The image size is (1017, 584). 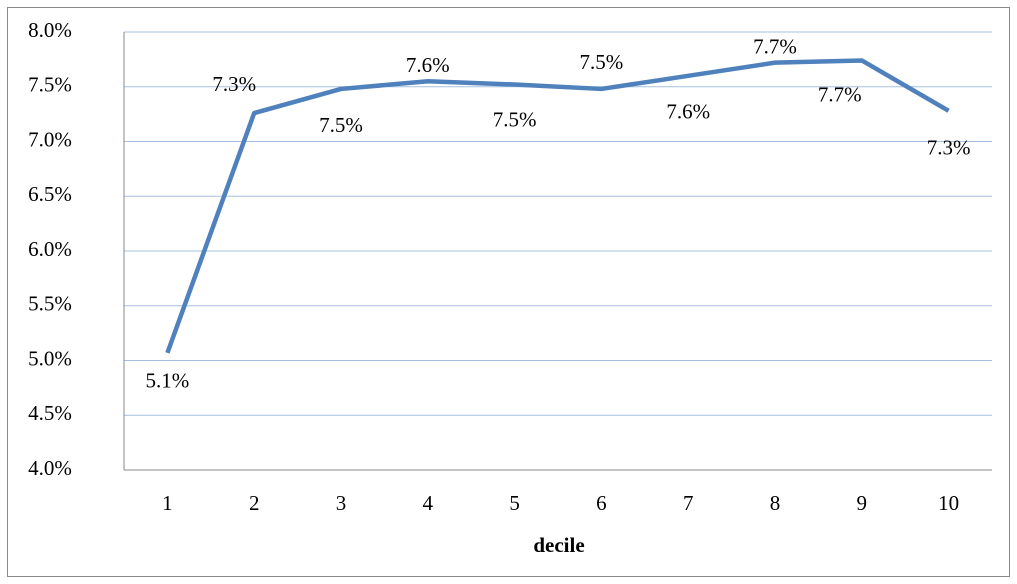 What do you see at coordinates (514, 503) in the screenshot?
I see `x-tick-label: 5` at bounding box center [514, 503].